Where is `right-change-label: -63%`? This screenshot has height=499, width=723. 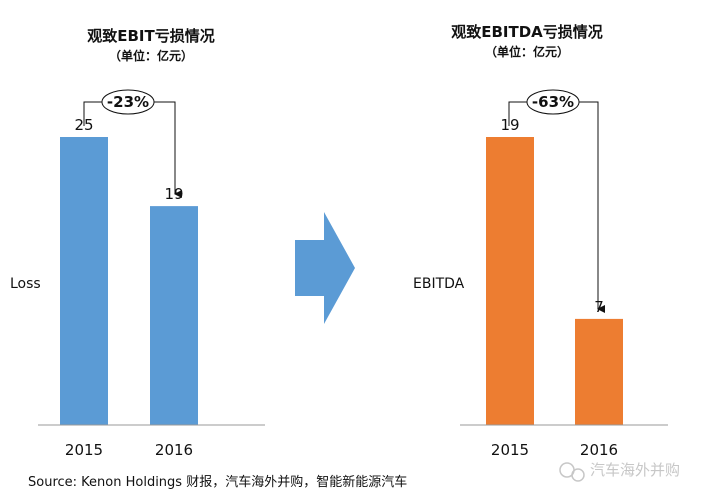
right-change-label: -63% is located at coordinates (553, 102).